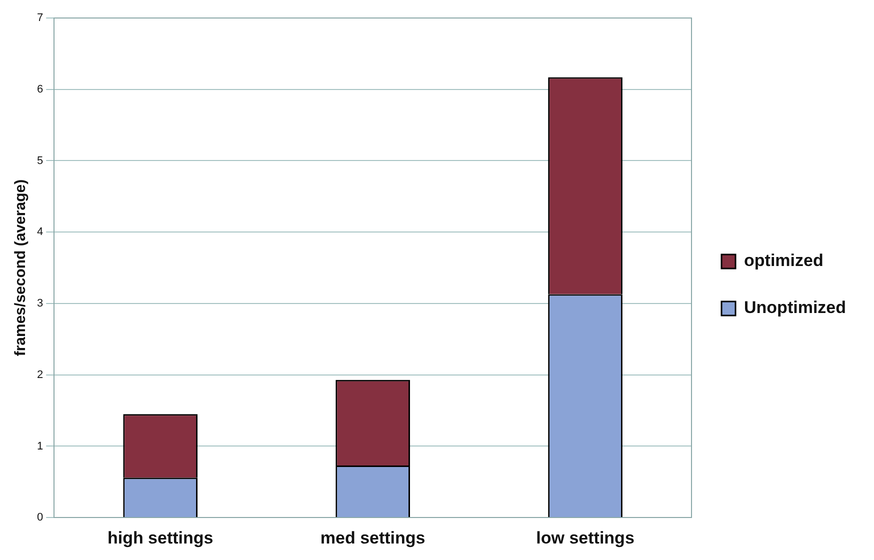  What do you see at coordinates (40, 518) in the screenshot?
I see `y-tick-label: 0` at bounding box center [40, 518].